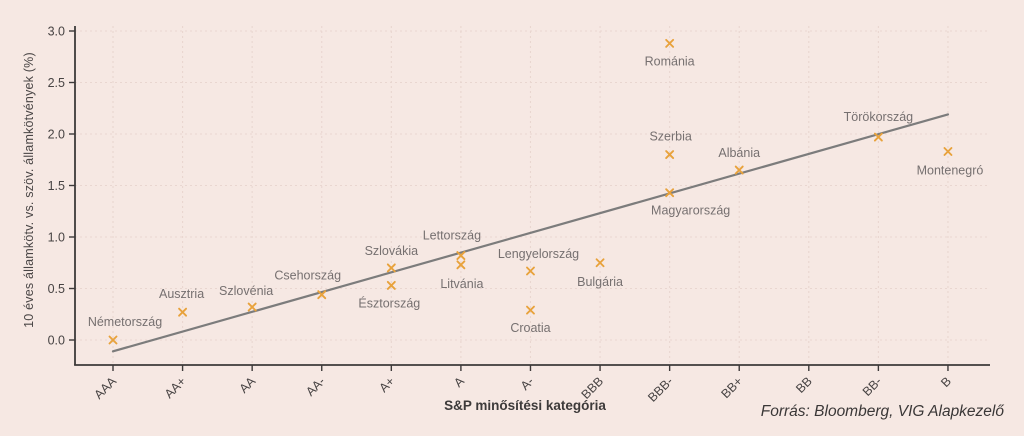 This screenshot has height=436, width=1024. I want to click on y-axis-tick-label: 0.0, so click(56, 341).